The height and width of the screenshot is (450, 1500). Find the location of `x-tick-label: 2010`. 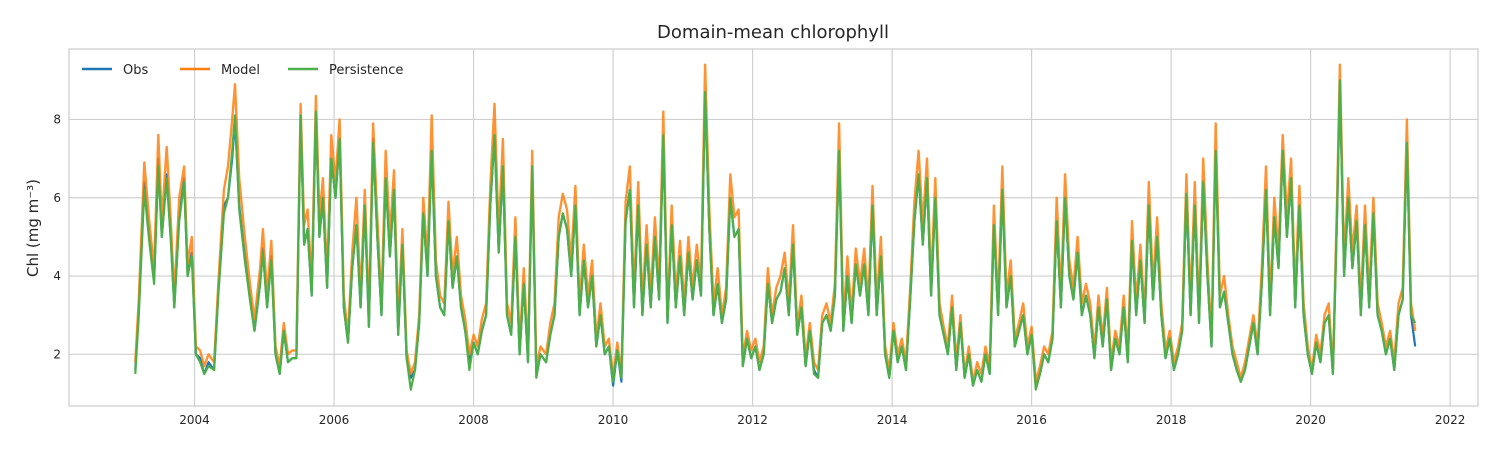

x-tick-label: 2010 is located at coordinates (613, 420).